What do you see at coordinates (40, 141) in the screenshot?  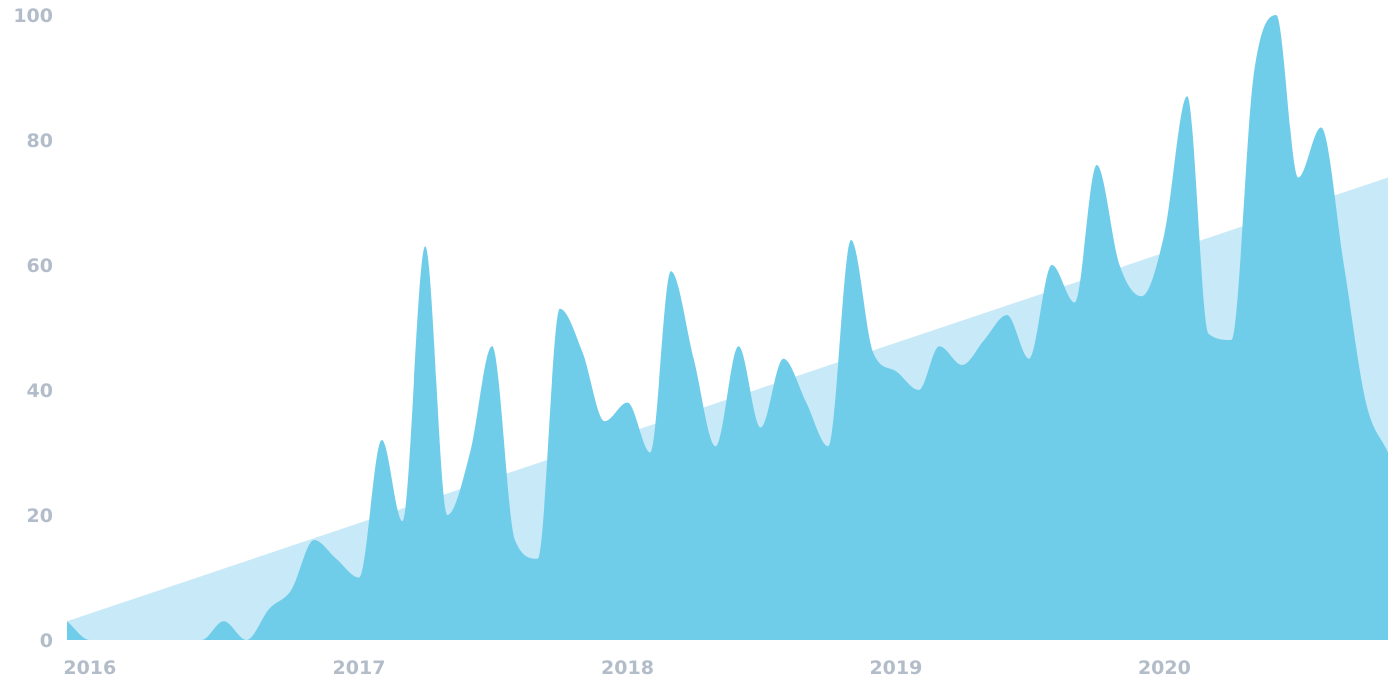 I see `y-tick-label: 80` at bounding box center [40, 141].